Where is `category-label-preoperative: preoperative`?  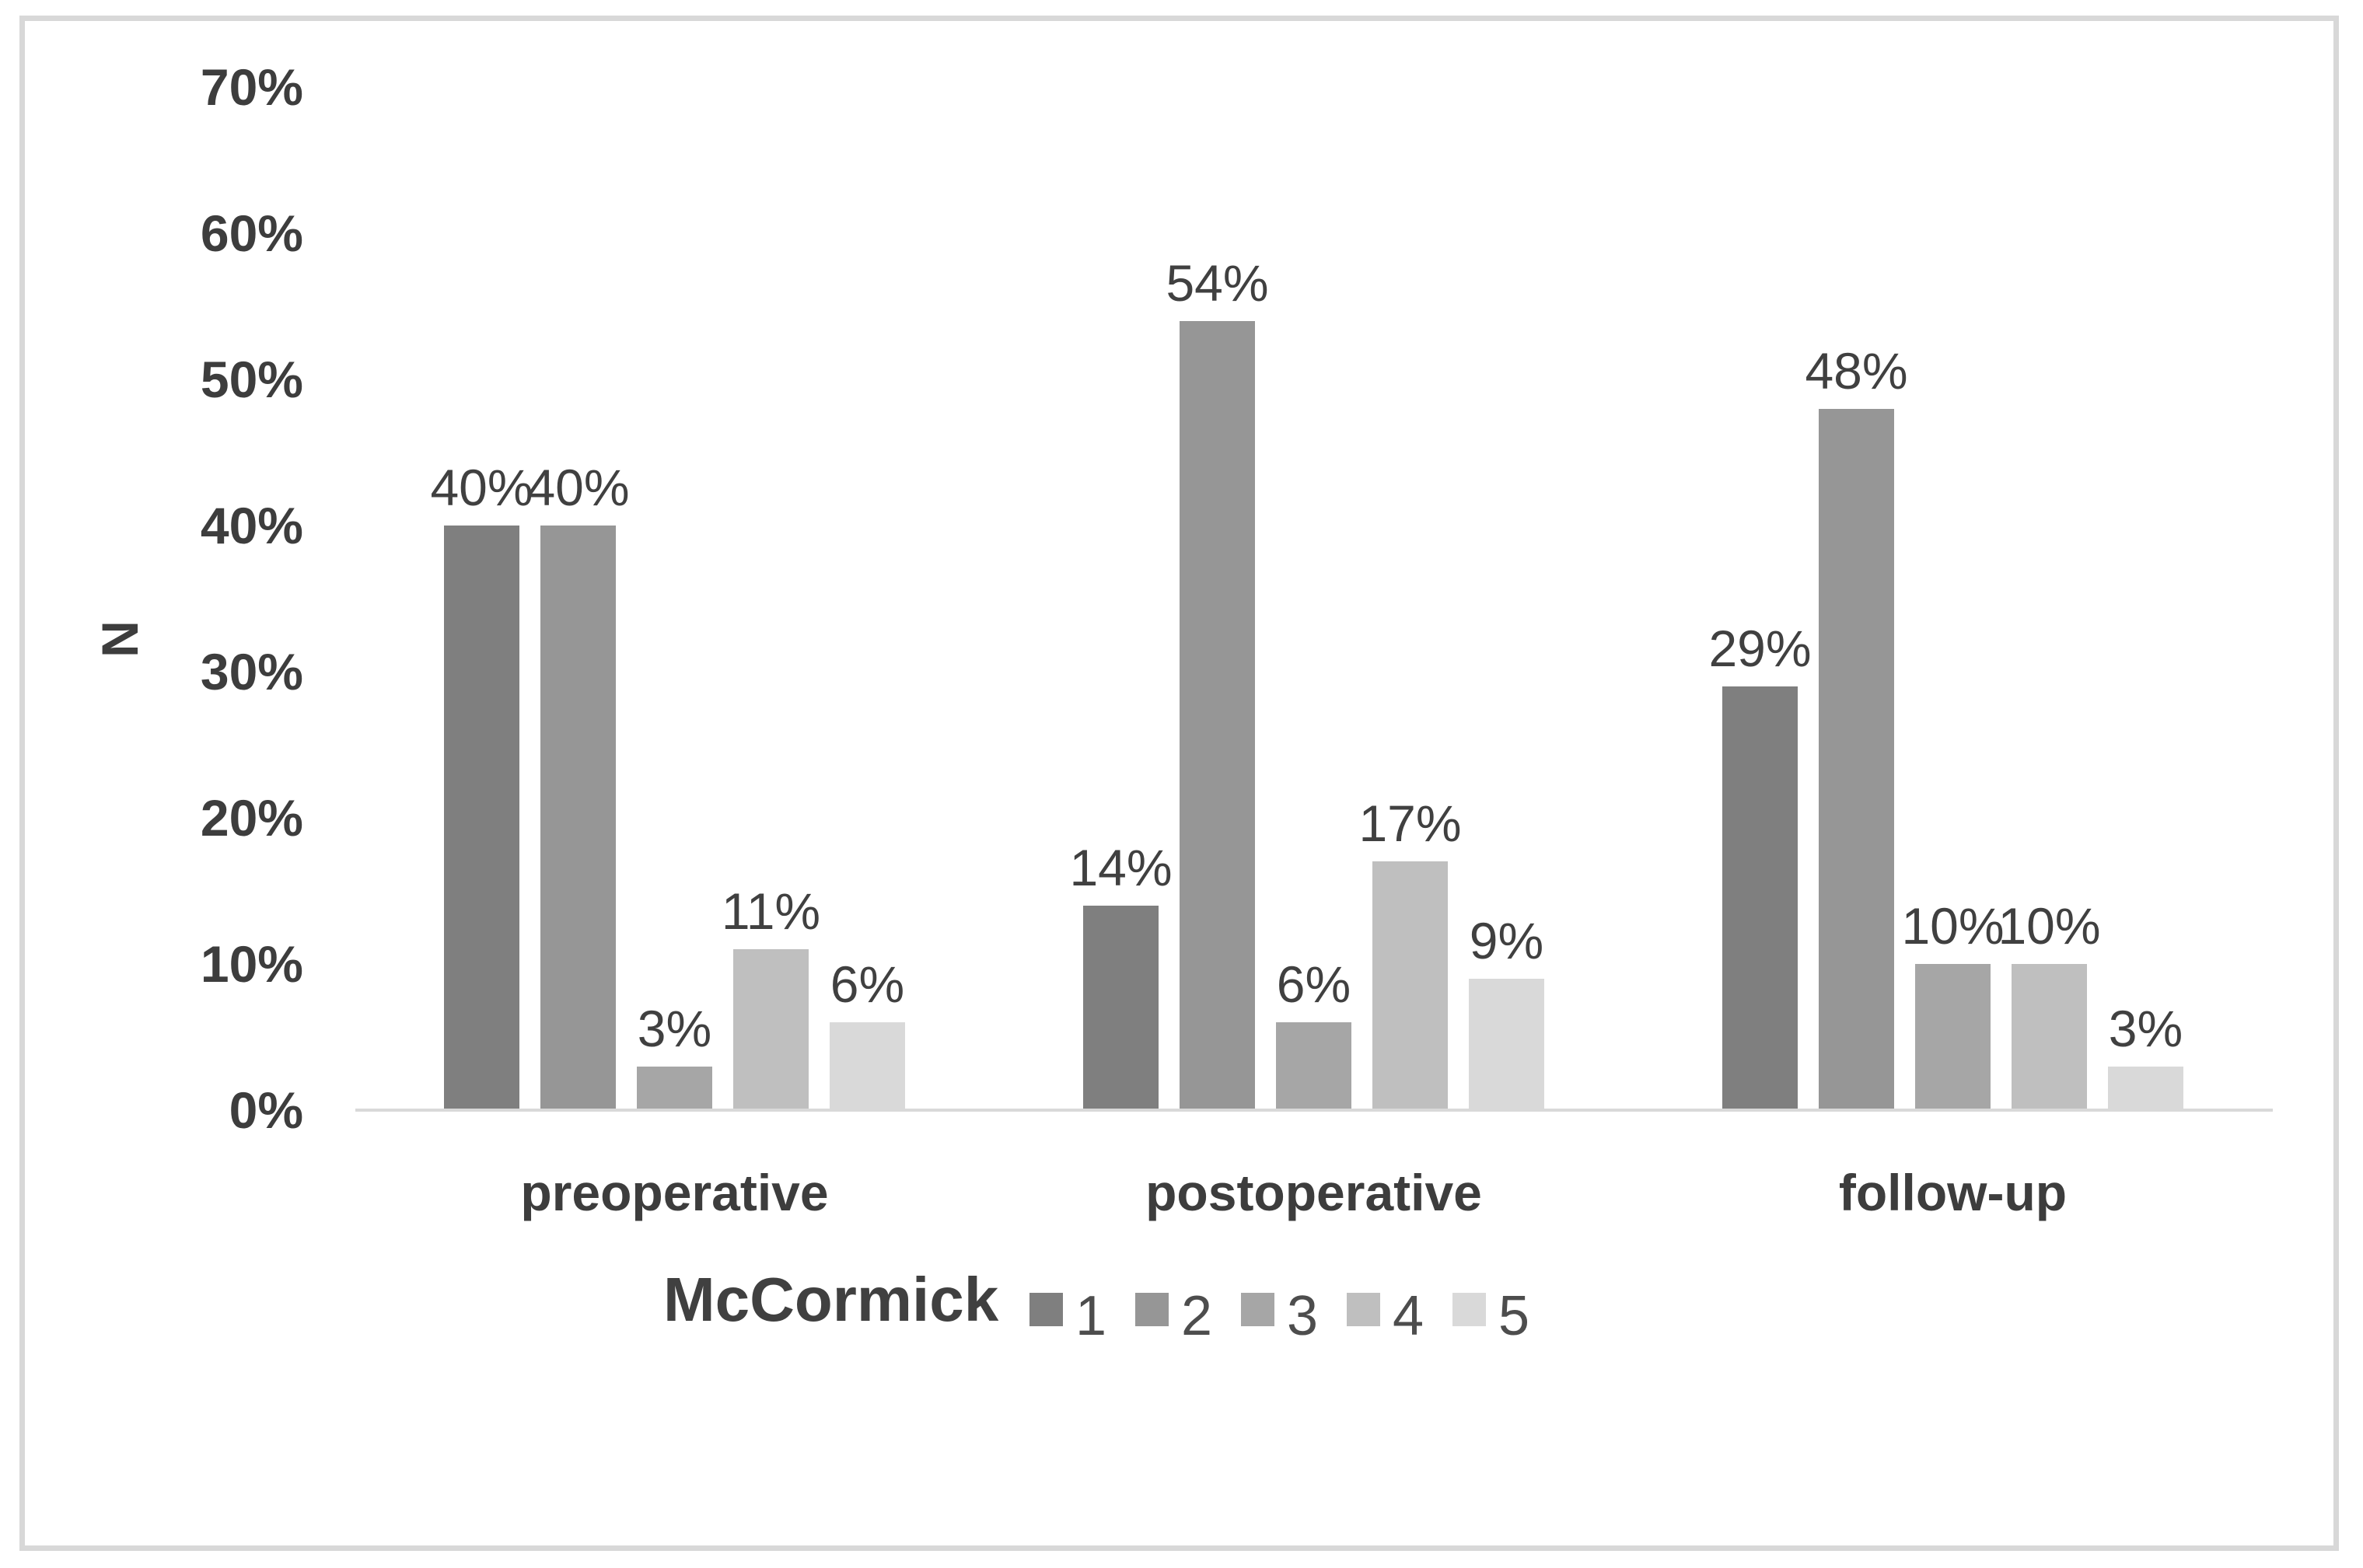 category-label-preoperative: preoperative is located at coordinates (675, 1192).